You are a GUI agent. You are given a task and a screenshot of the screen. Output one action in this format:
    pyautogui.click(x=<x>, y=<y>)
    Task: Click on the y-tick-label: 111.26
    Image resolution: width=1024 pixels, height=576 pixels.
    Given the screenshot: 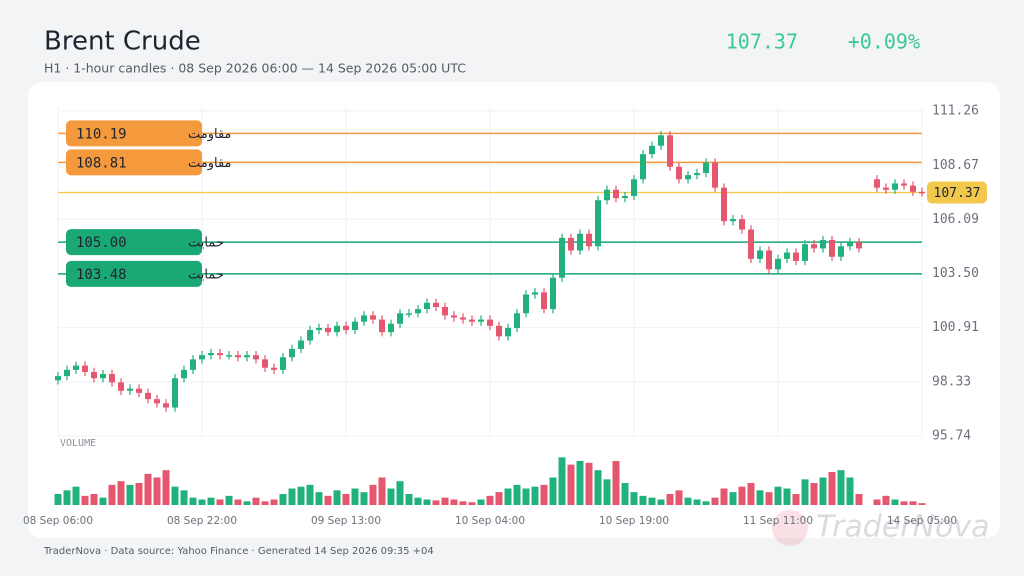 What is the action you would take?
    pyautogui.click(x=955, y=111)
    